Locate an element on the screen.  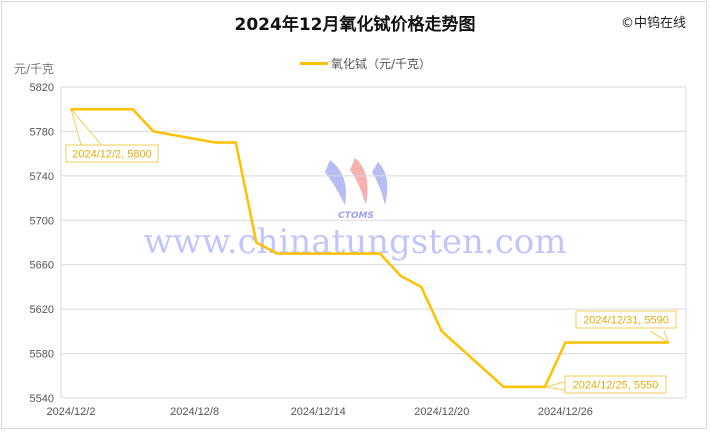
y-tick-label: 5820 is located at coordinates (42, 88).